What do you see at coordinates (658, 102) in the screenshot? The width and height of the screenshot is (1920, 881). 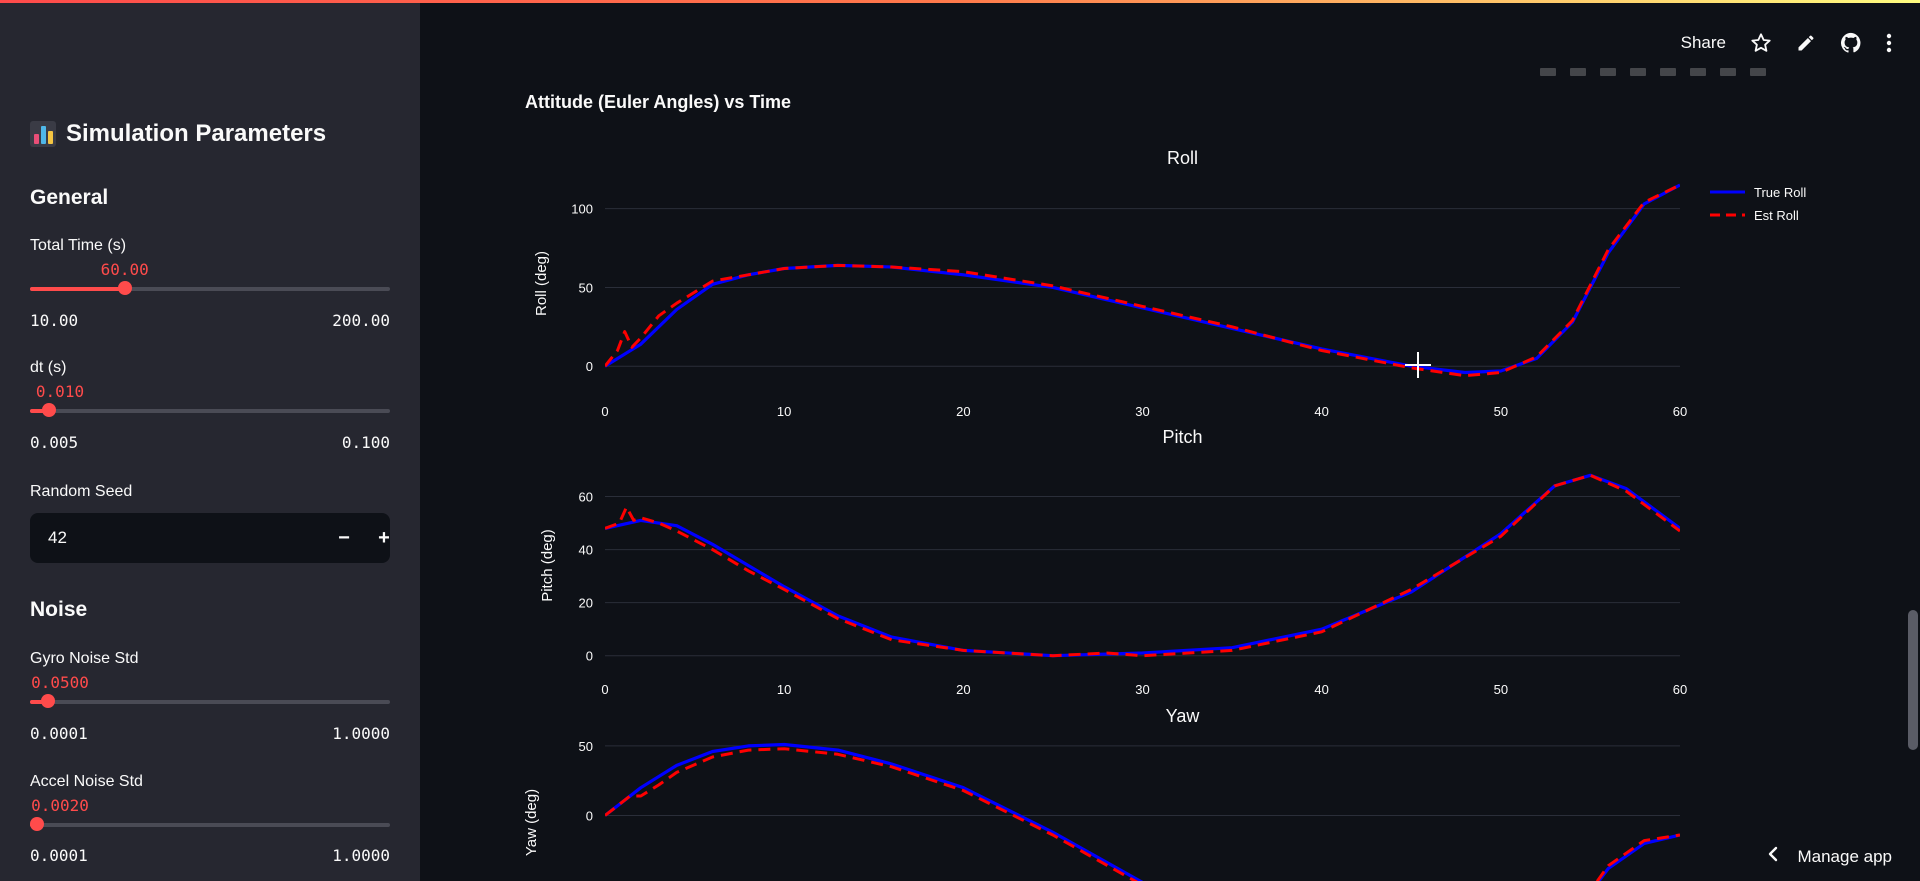 I see `chart-section-title: Attitude (Euler Angles) vs Time` at bounding box center [658, 102].